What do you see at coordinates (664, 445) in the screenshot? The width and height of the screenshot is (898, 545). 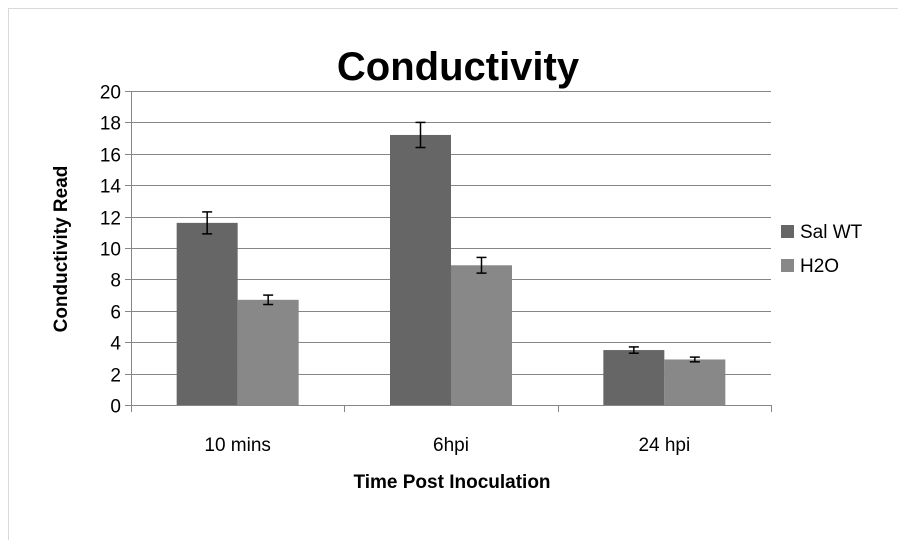 I see `x-tick-label: 24 hpi` at bounding box center [664, 445].